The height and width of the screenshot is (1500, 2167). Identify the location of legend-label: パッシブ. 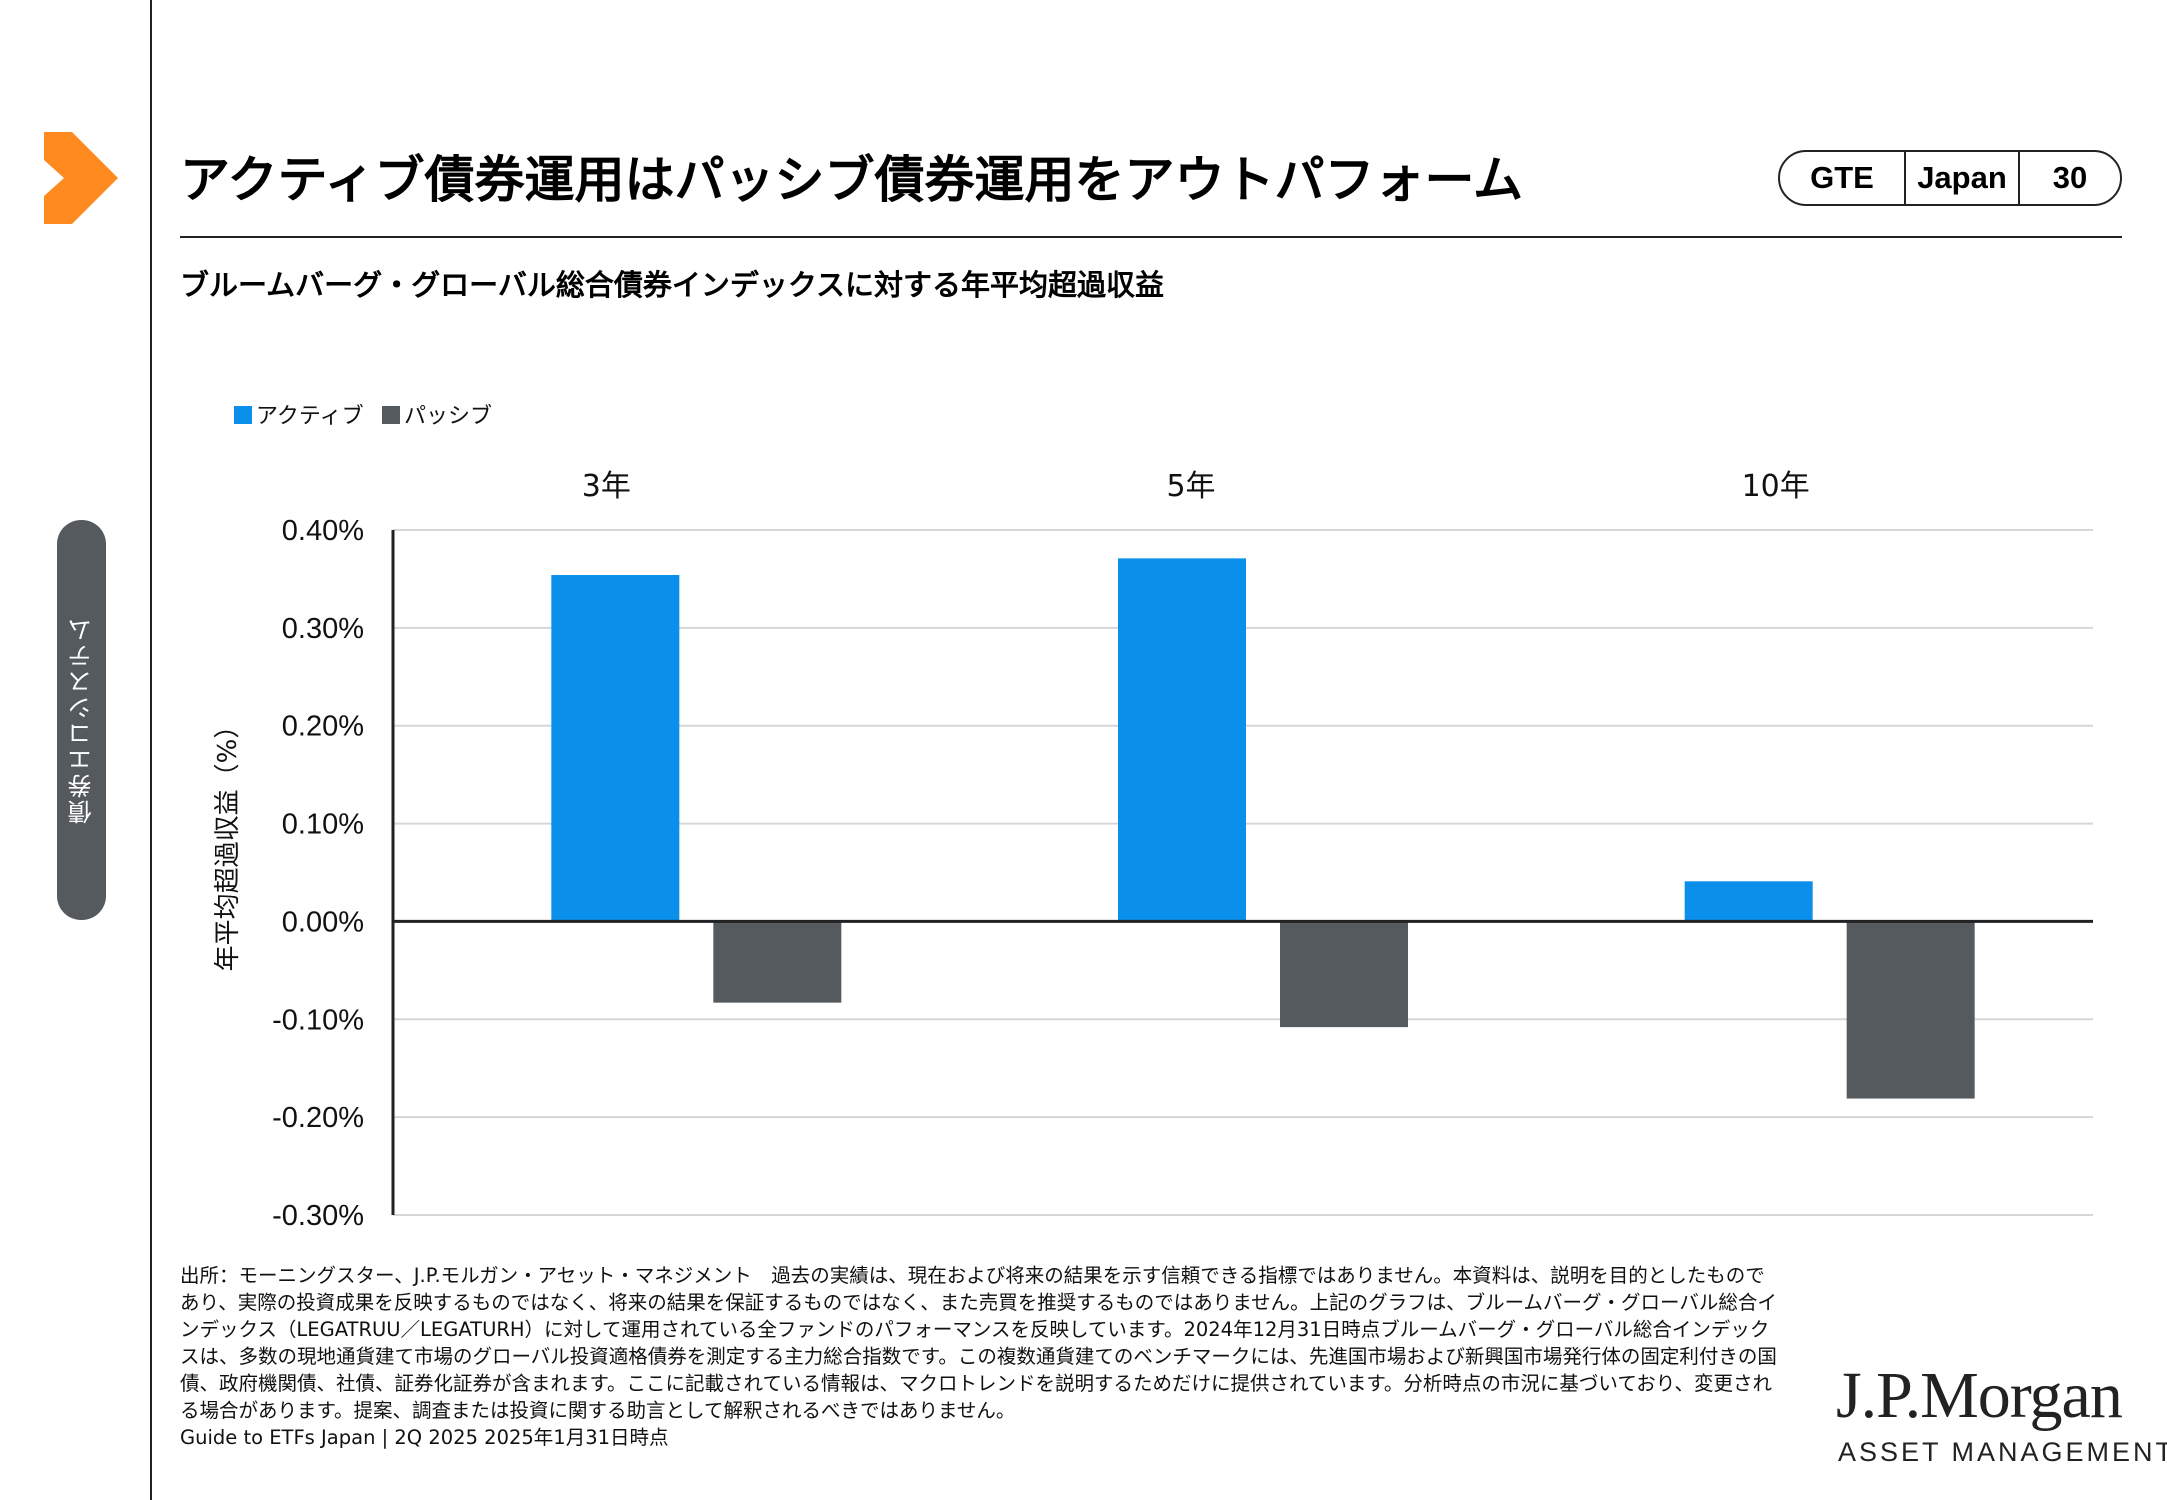
(448, 416).